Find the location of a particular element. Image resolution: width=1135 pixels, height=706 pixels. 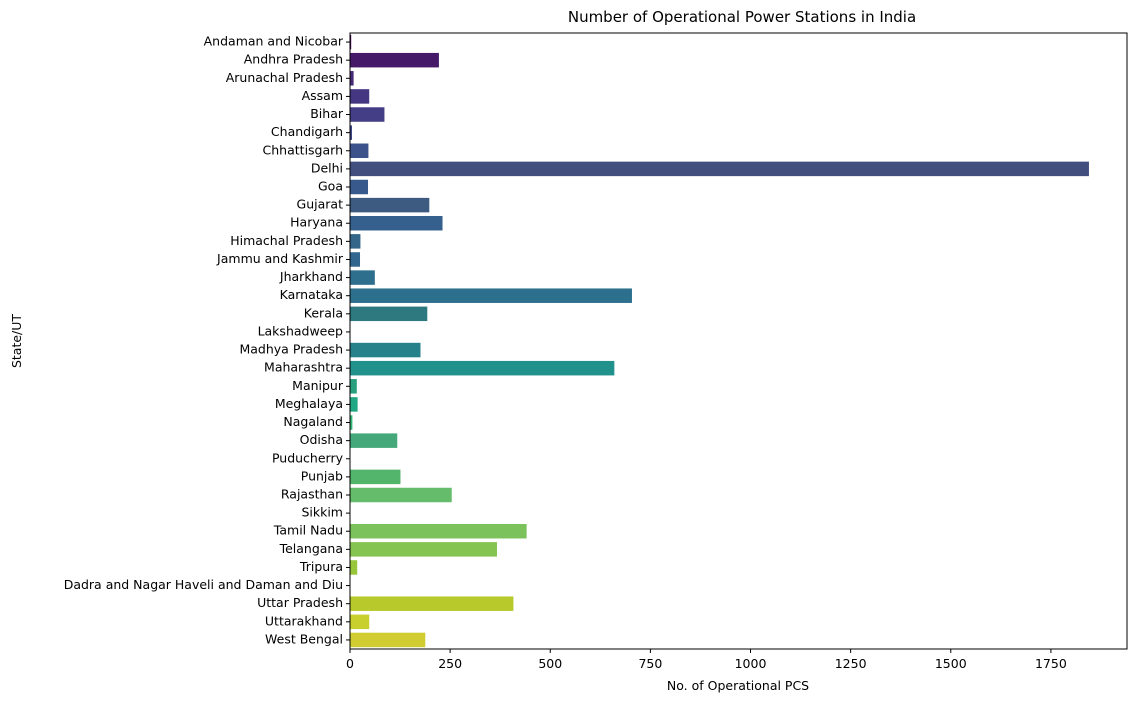

y-tick-label: Nagaland is located at coordinates (313, 421).